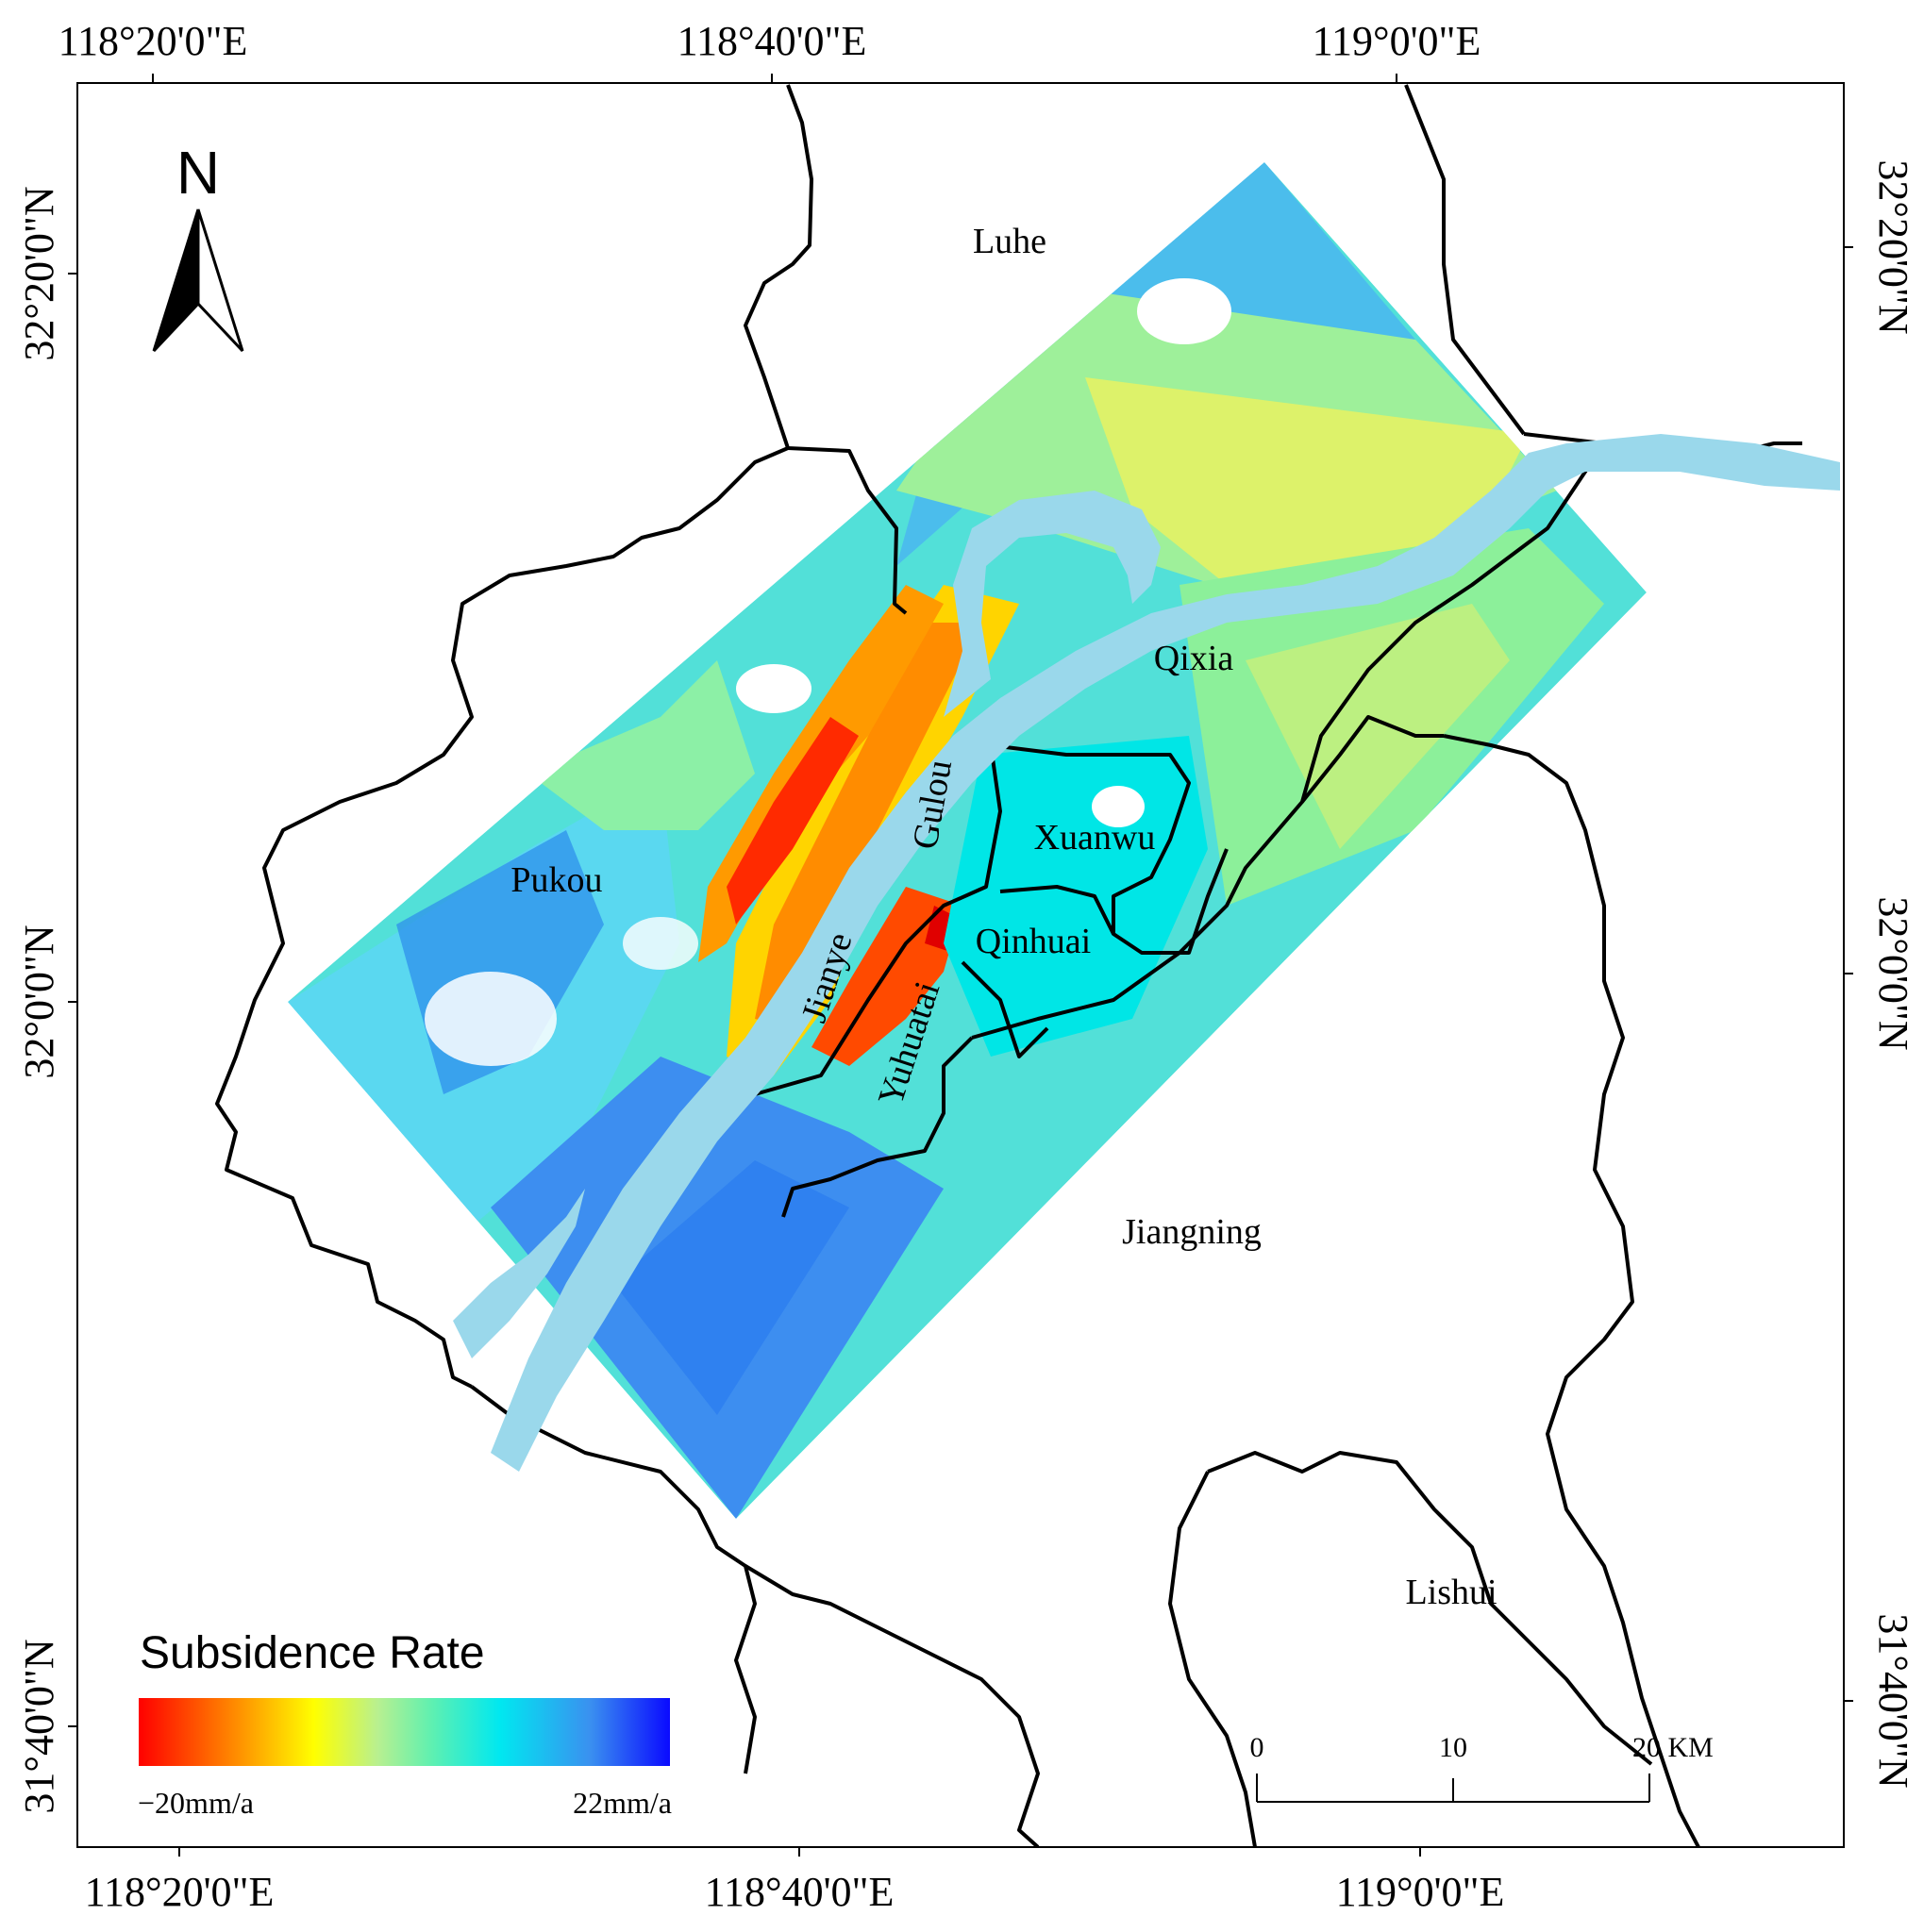 This screenshot has height=1932, width=1924. I want to click on left-axis-label: 31°40'0"N, so click(39, 1726).